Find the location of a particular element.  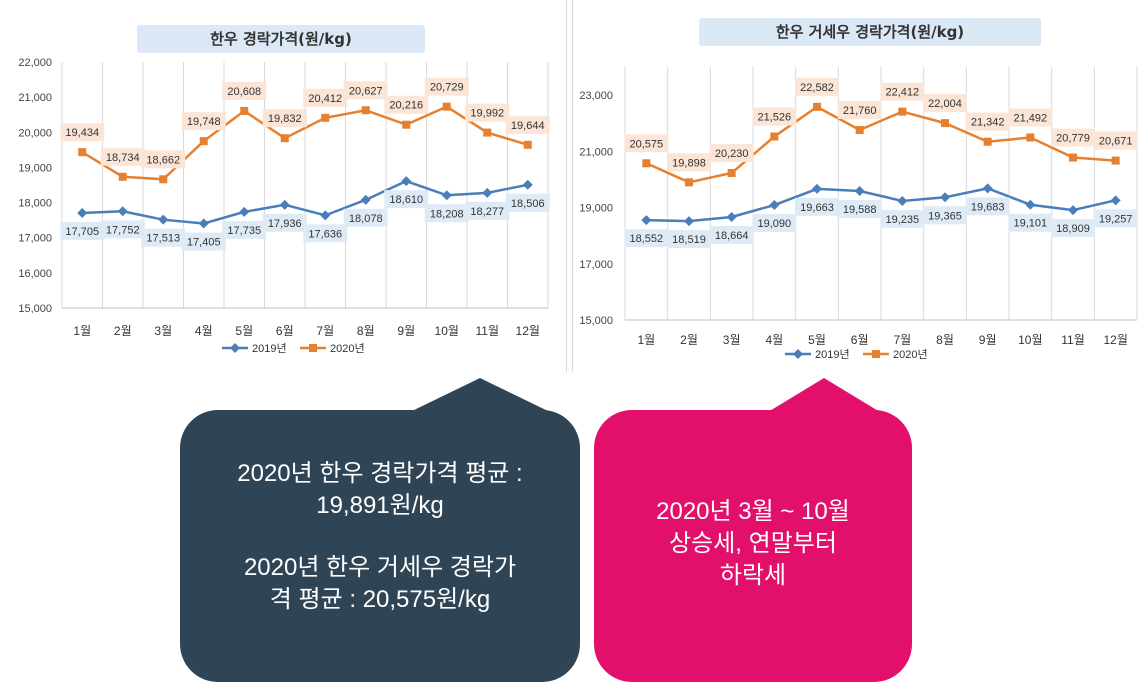

data-label: 21,526 is located at coordinates (775, 118).